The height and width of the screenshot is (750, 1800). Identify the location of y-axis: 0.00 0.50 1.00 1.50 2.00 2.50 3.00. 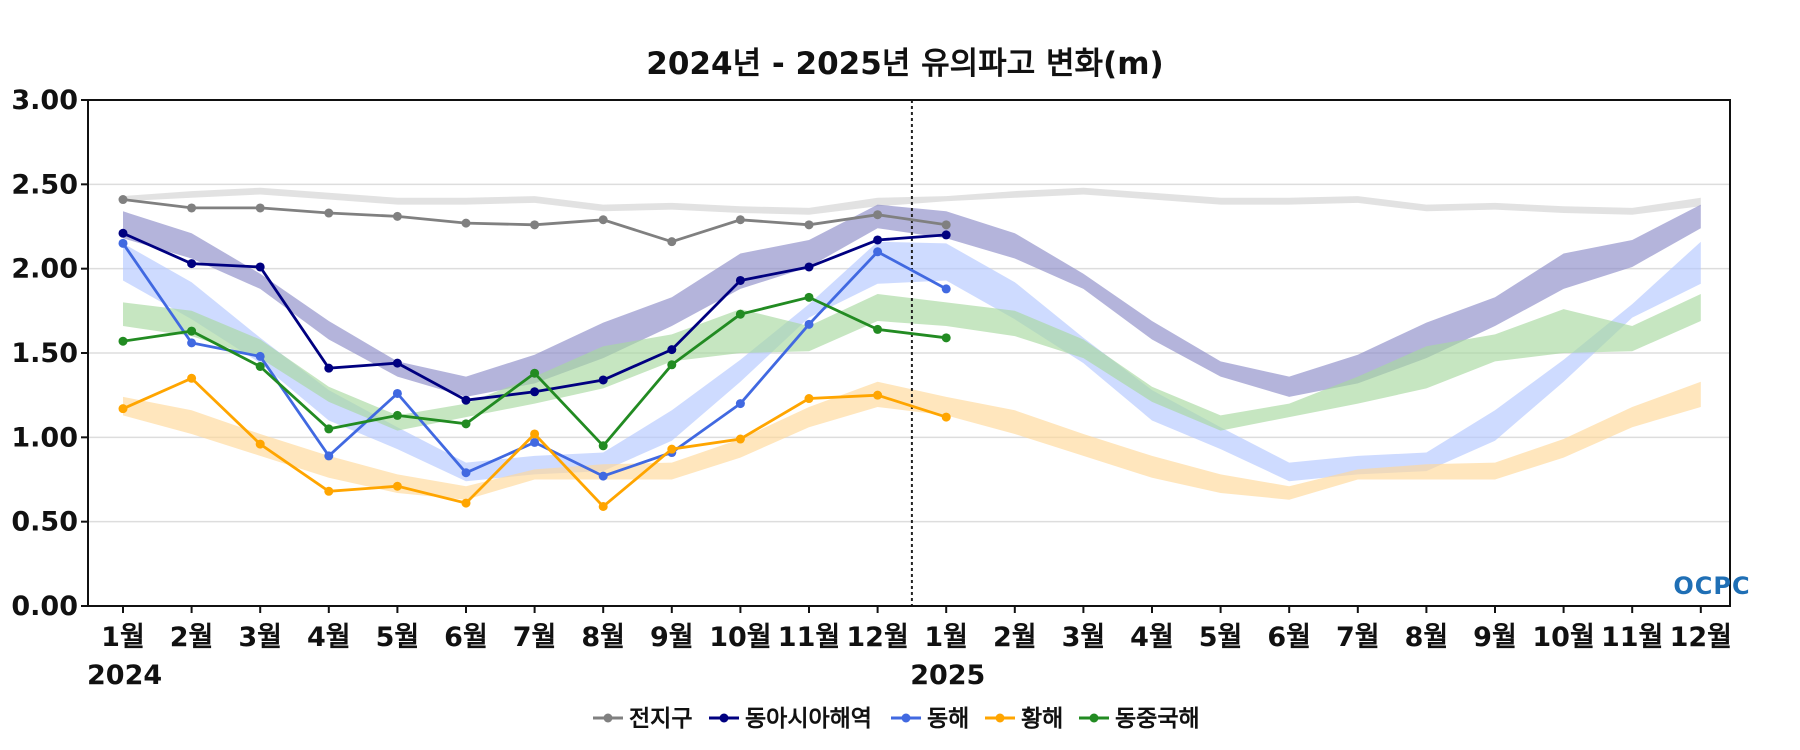
(49, 353).